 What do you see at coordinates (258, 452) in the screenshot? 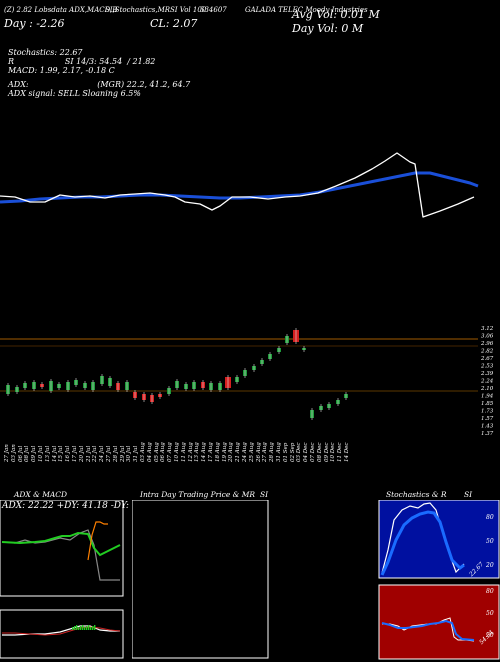
I see `date-label: 26 Aug` at bounding box center [258, 452].